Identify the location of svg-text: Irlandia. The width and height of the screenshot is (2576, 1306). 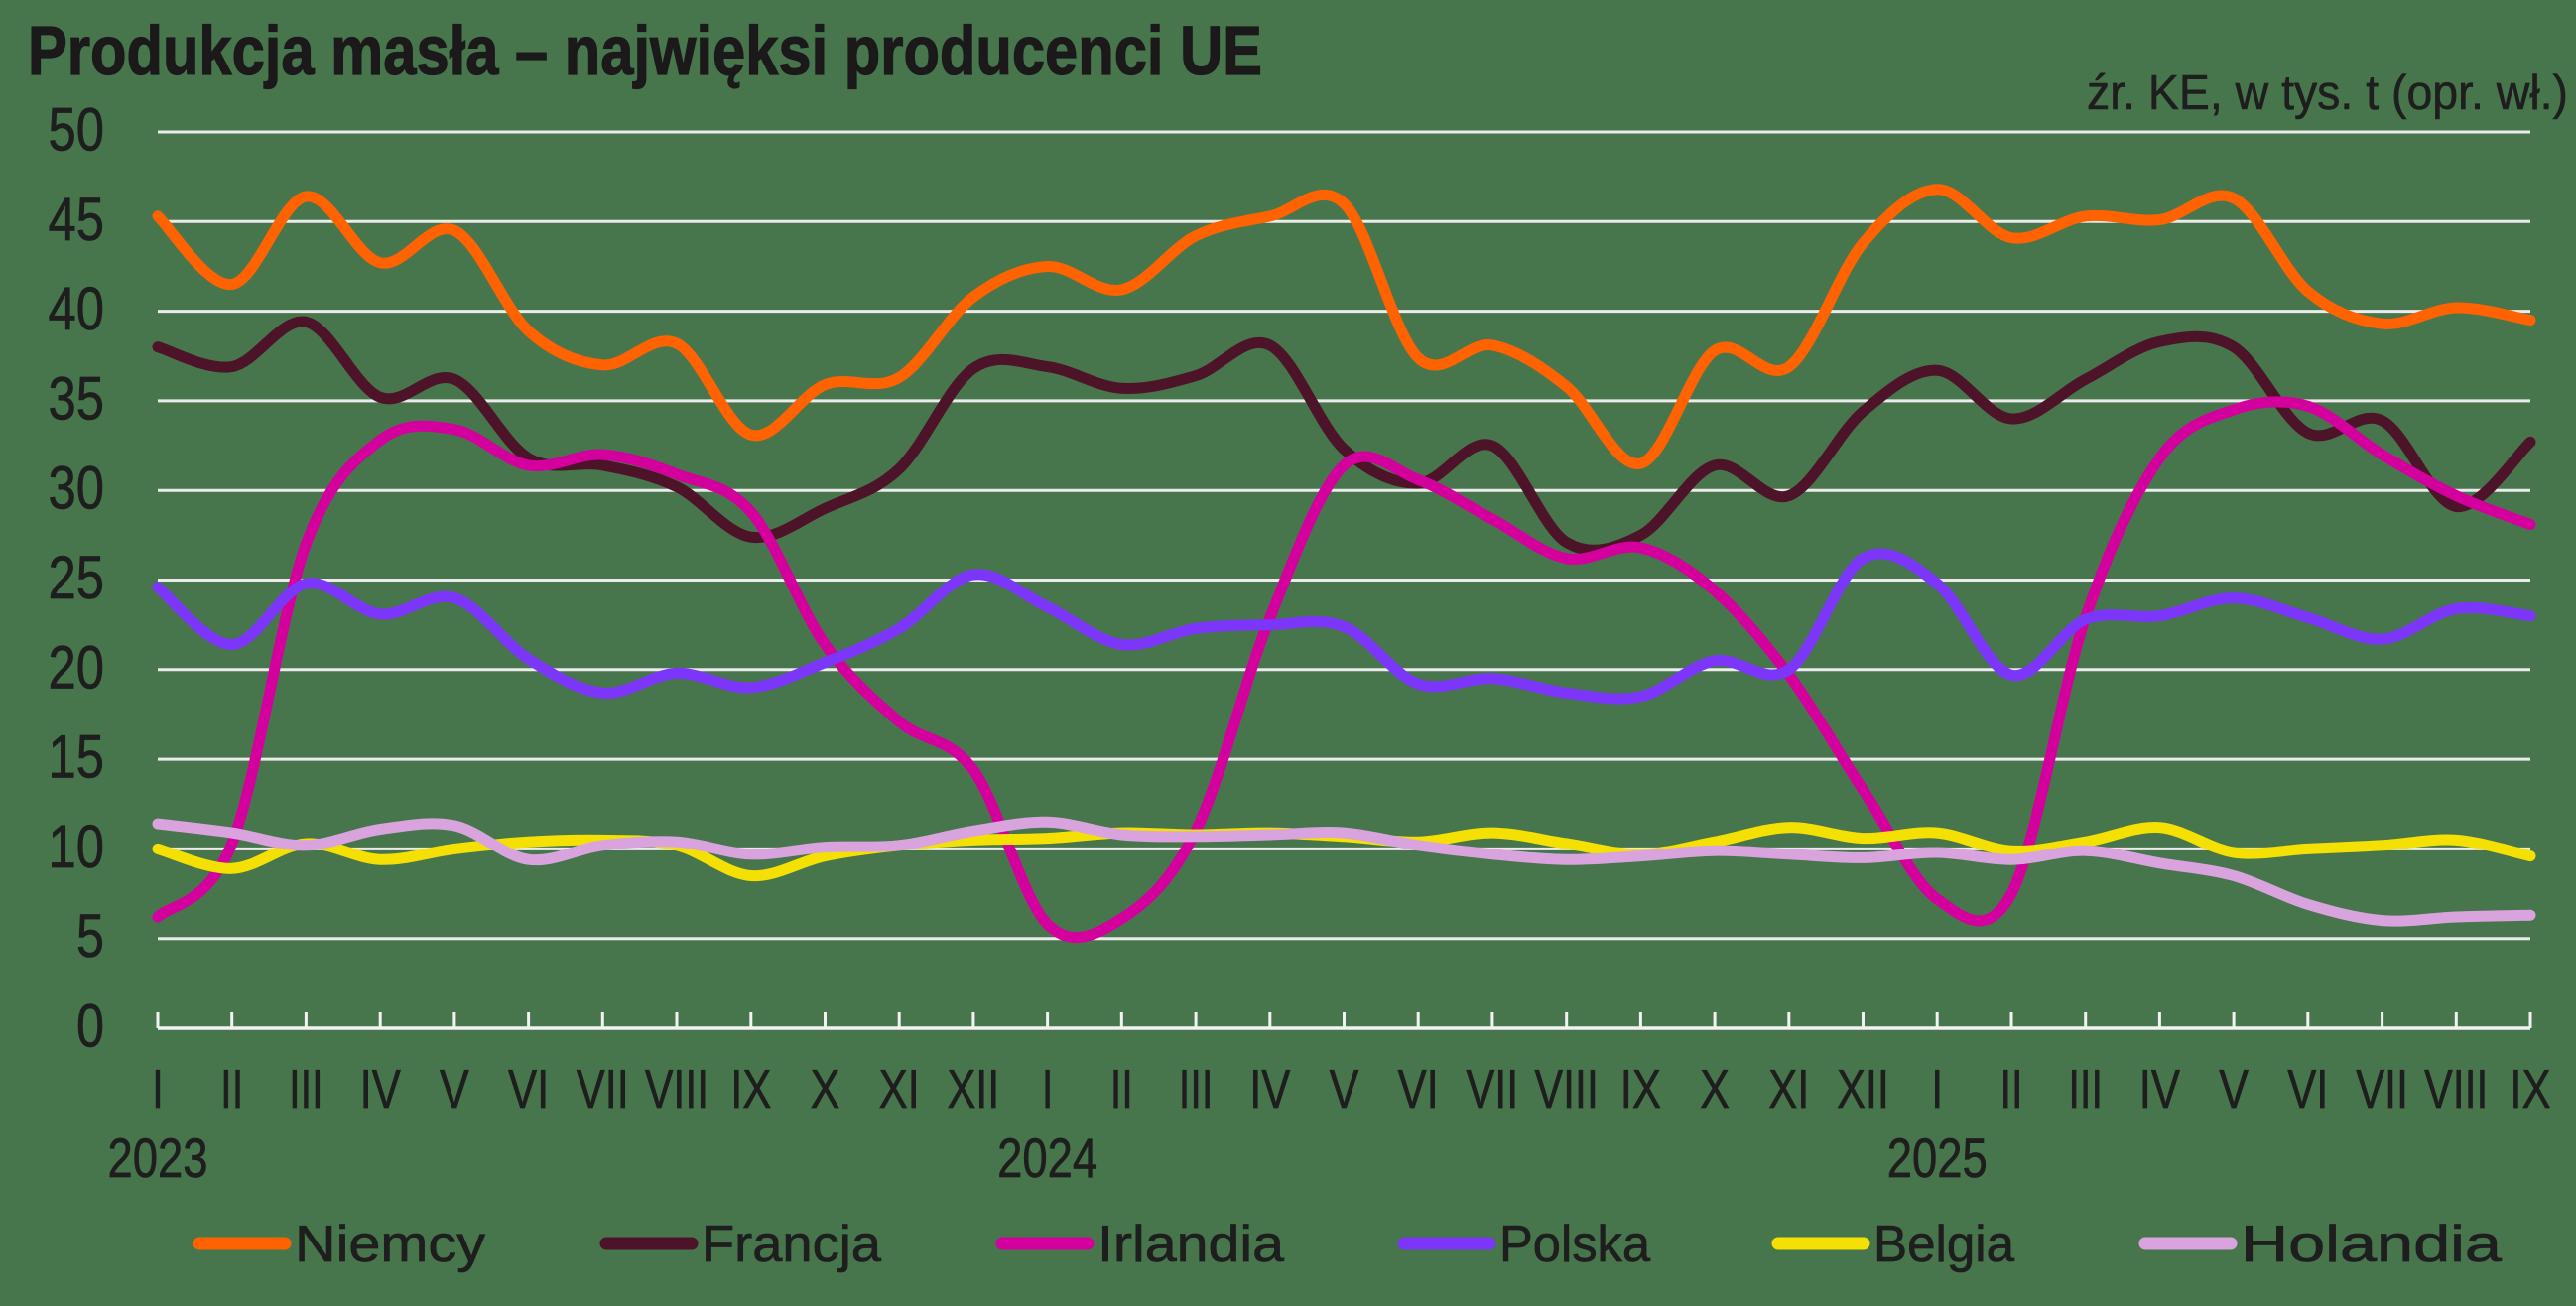
(1191, 1244).